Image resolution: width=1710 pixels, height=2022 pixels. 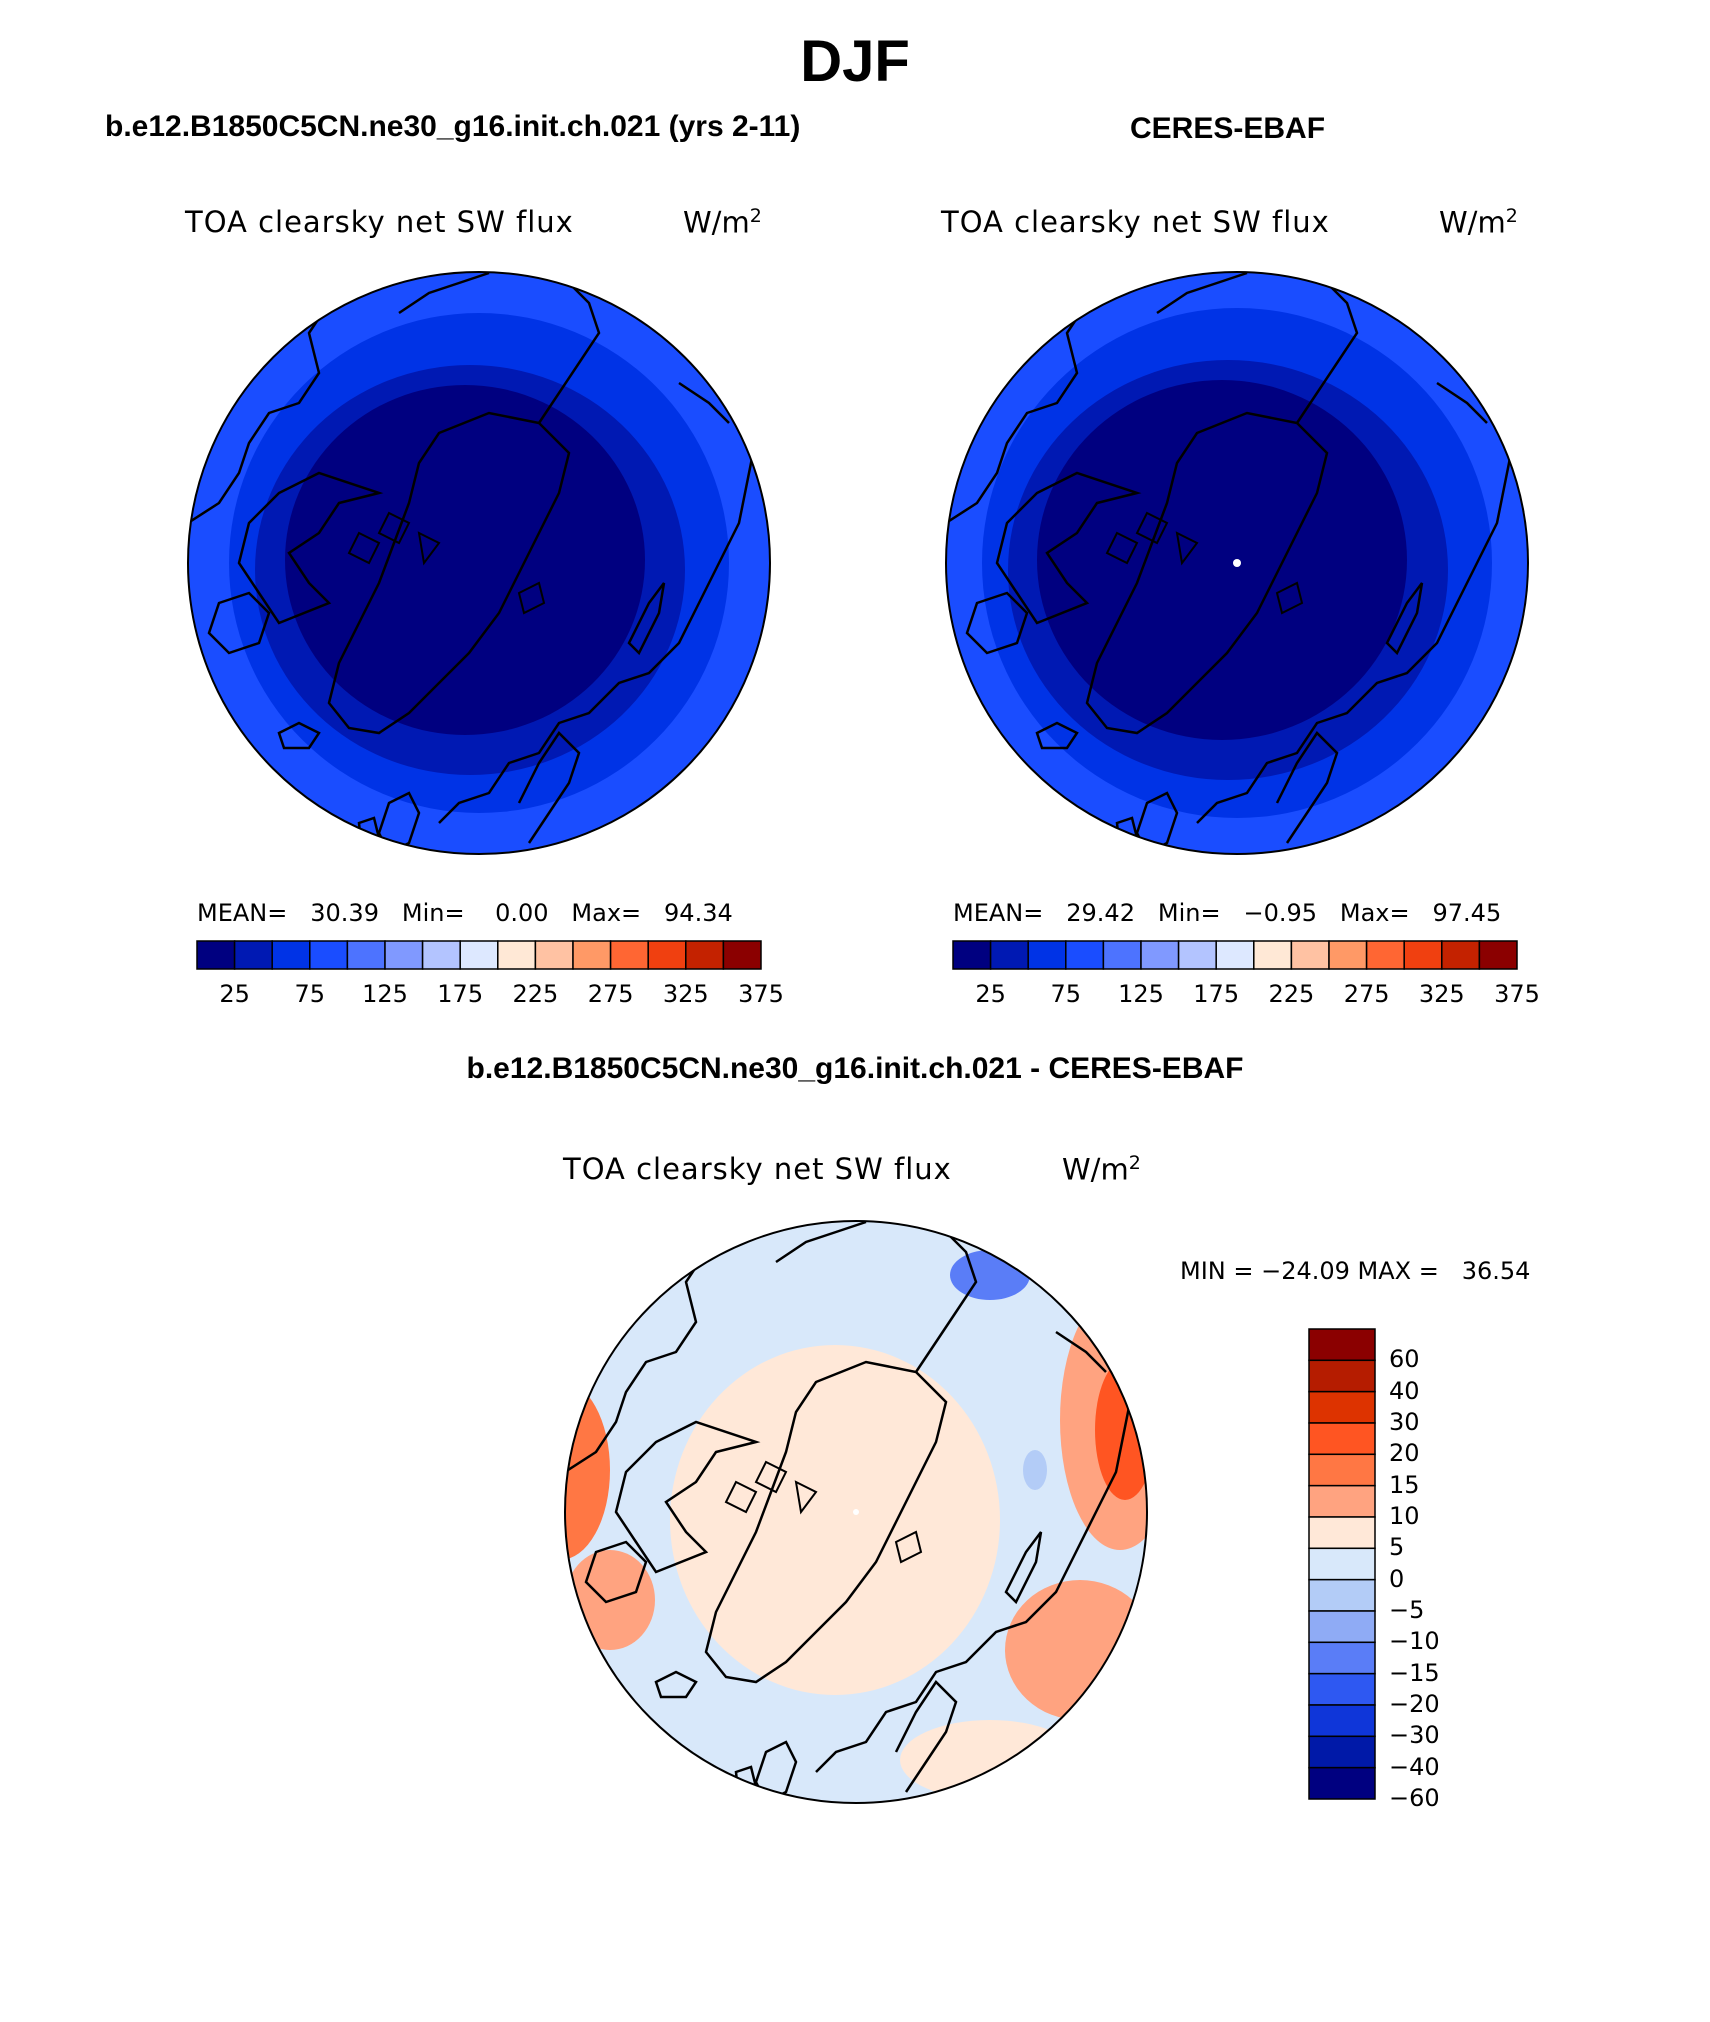 I want to click on diff-variable-label: TOA clearsky net SW flux, so click(x=757, y=1169).